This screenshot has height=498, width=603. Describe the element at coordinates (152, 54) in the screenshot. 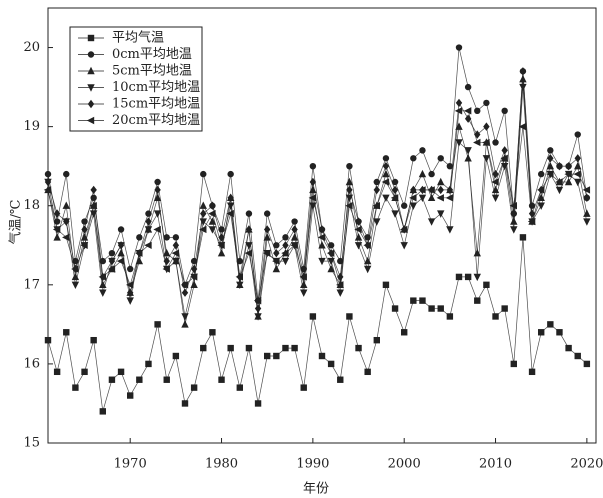

I see `legend-label: 0cm平均地温` at that location.